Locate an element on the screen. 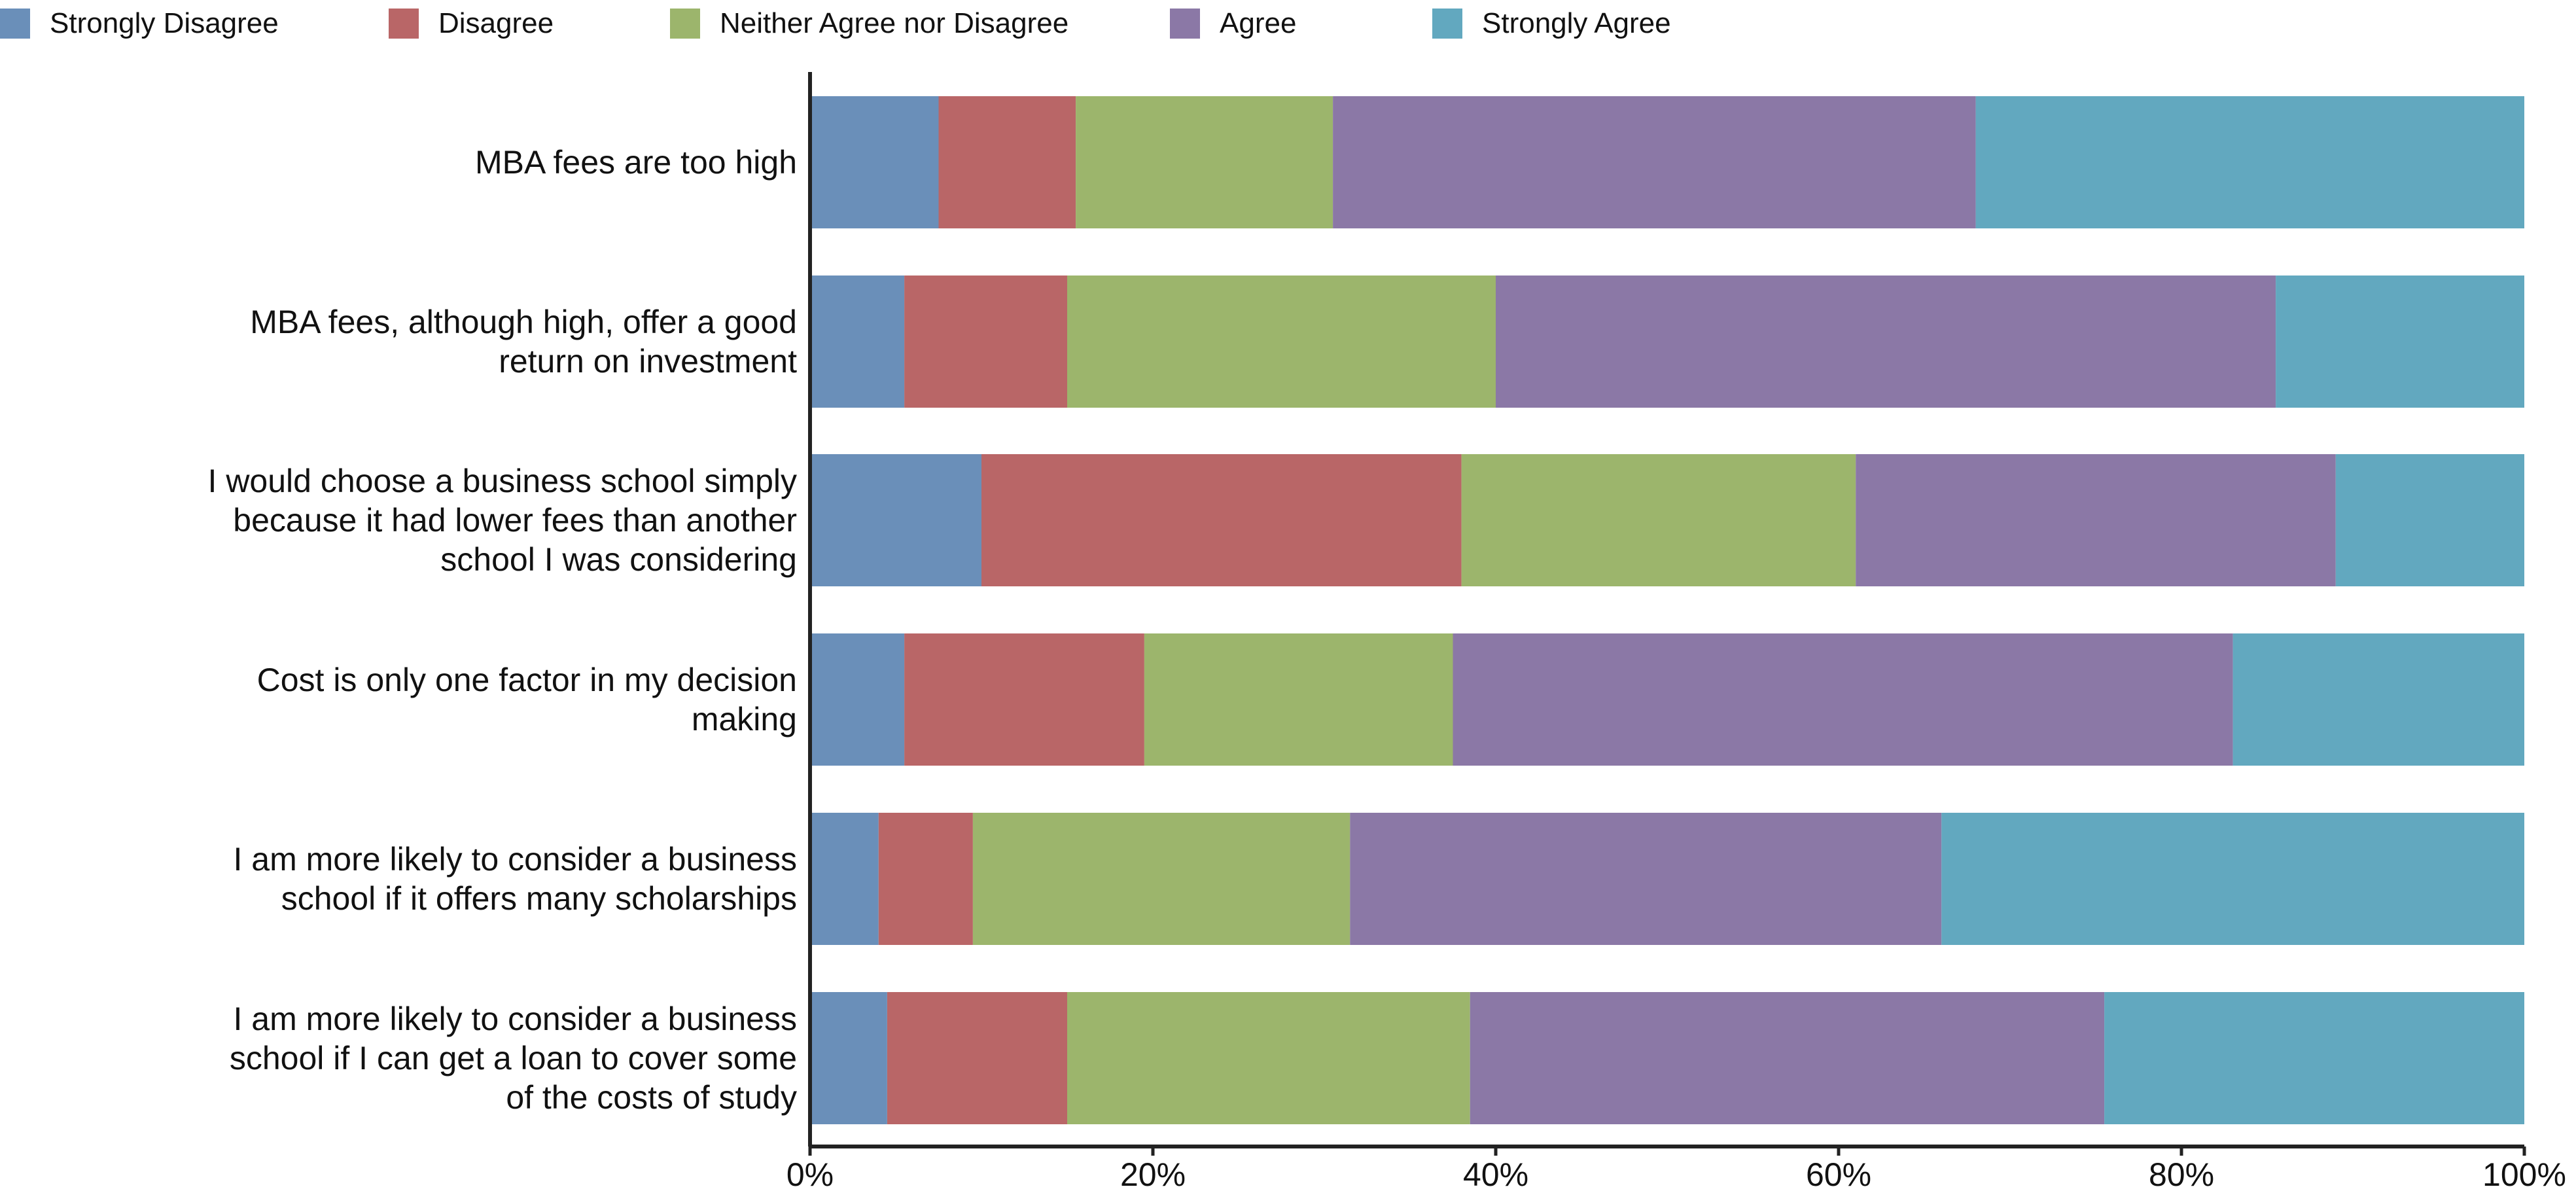  category-label-line: return on investment is located at coordinates (648, 361).